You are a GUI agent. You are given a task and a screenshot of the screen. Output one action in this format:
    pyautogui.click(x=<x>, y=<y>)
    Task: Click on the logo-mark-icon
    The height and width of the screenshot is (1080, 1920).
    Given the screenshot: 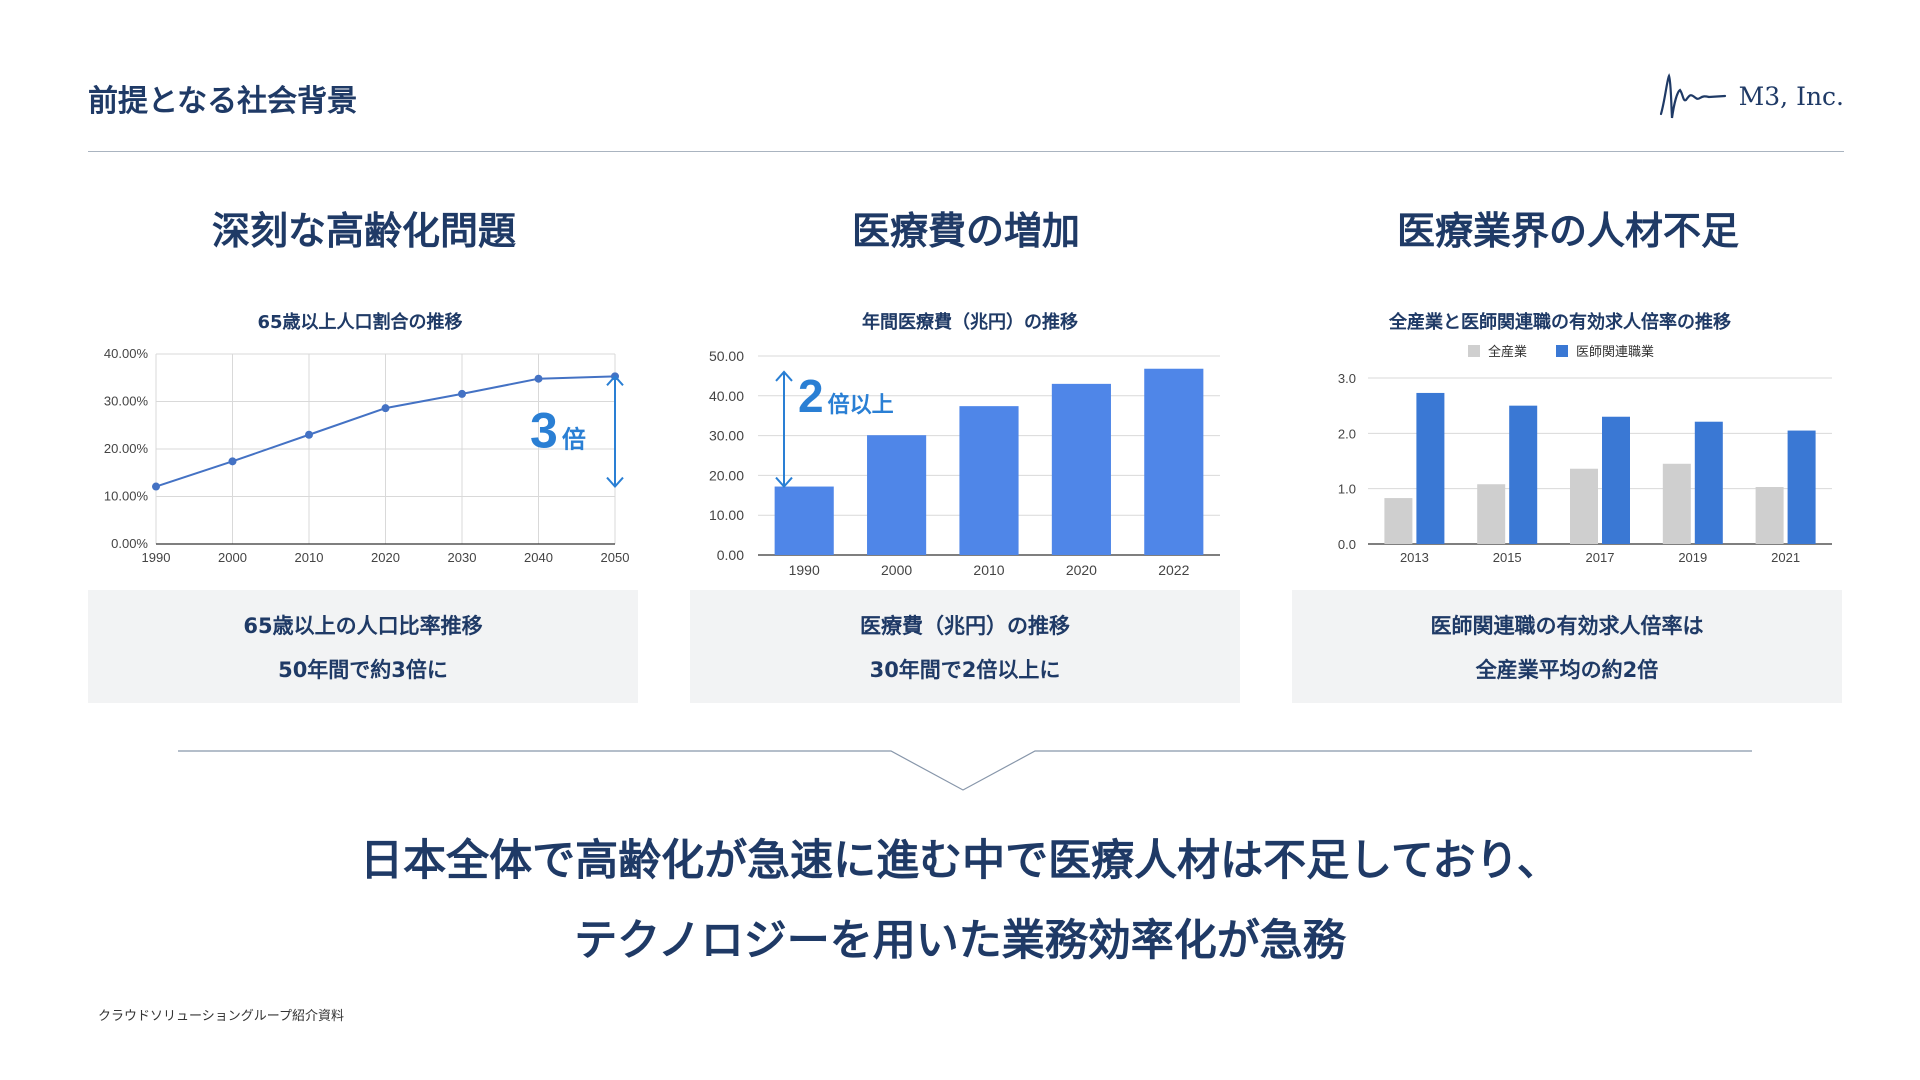 What is the action you would take?
    pyautogui.click(x=1692, y=96)
    